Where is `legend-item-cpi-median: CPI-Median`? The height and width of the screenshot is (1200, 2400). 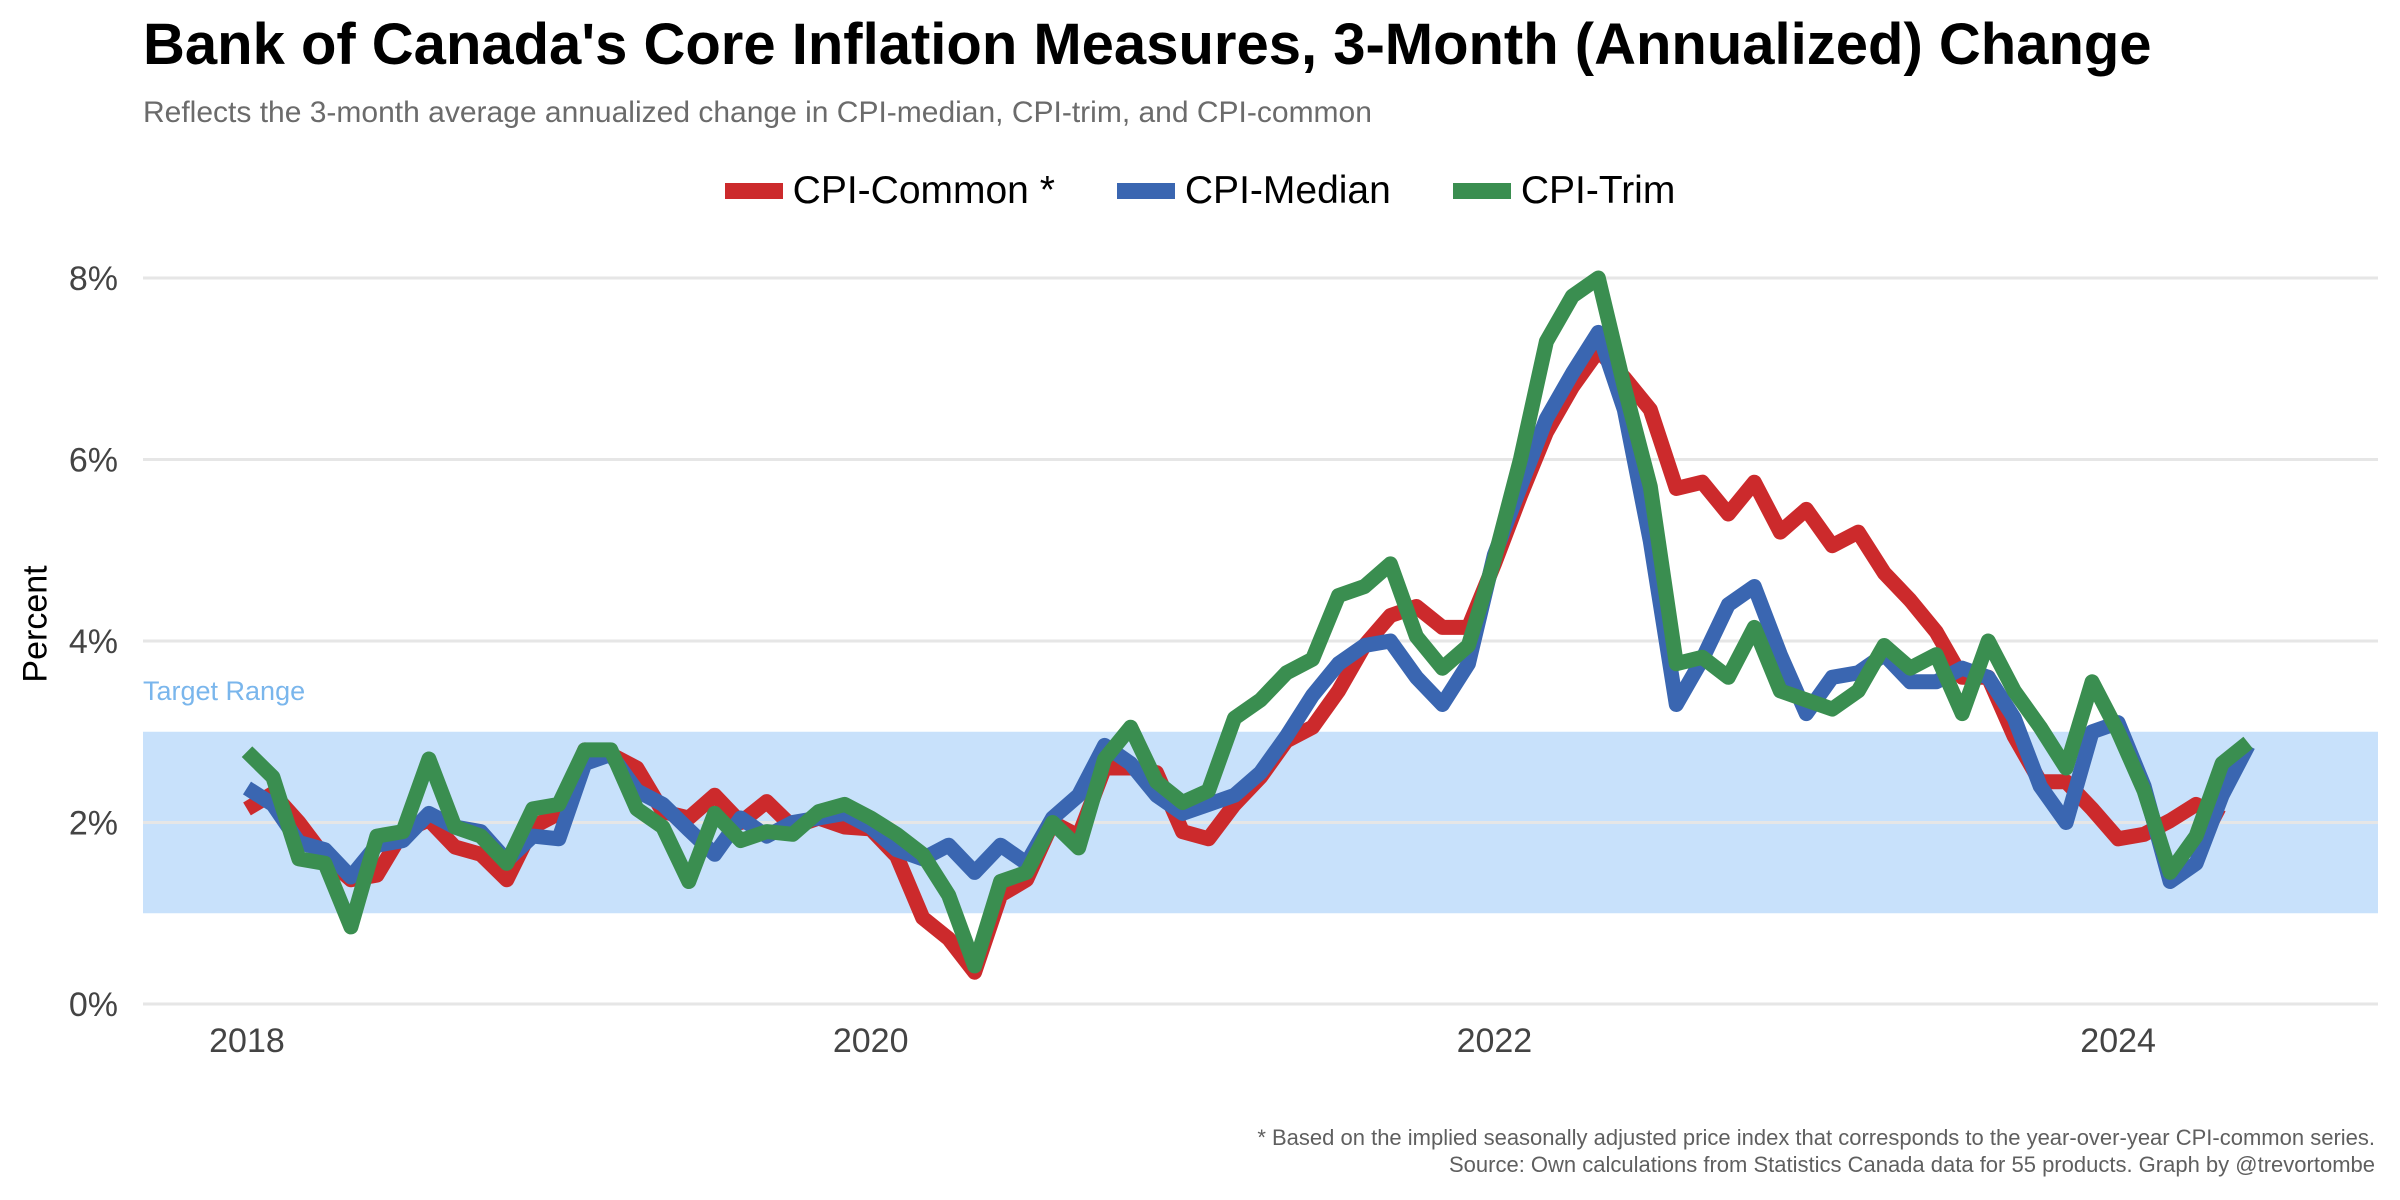
legend-item-cpi-median: CPI-Median is located at coordinates (1253, 191).